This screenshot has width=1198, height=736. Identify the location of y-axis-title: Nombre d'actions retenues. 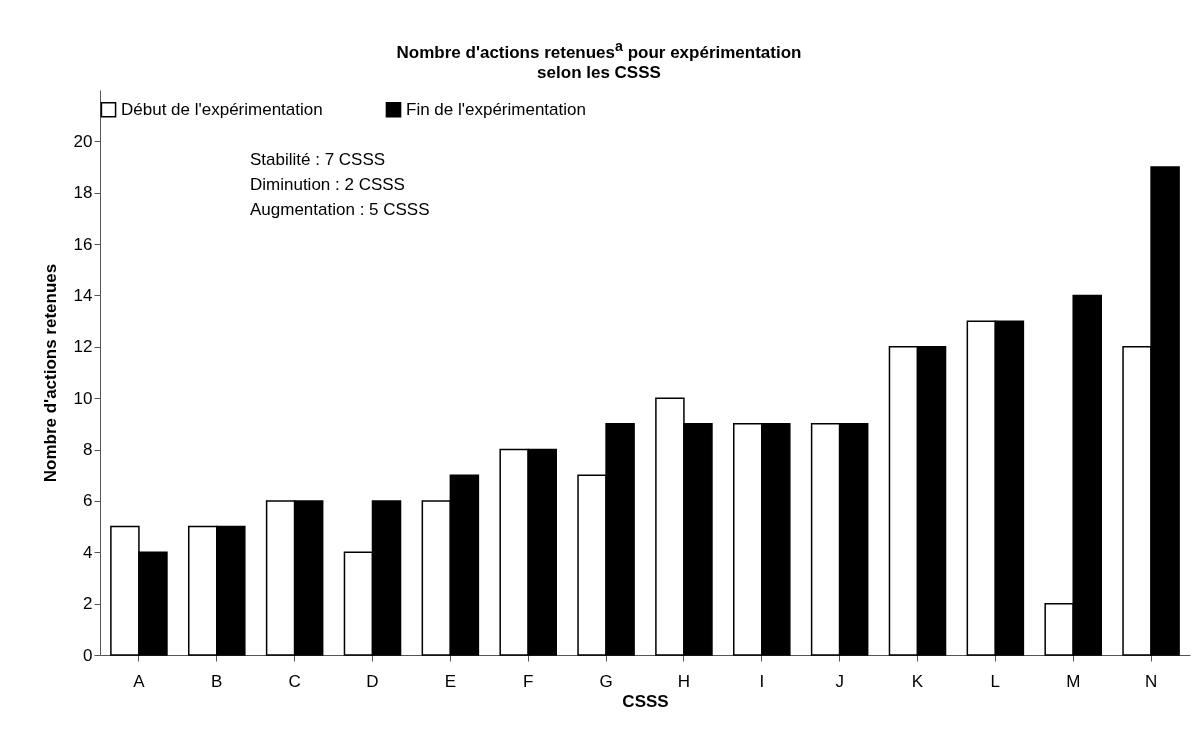
(50, 373).